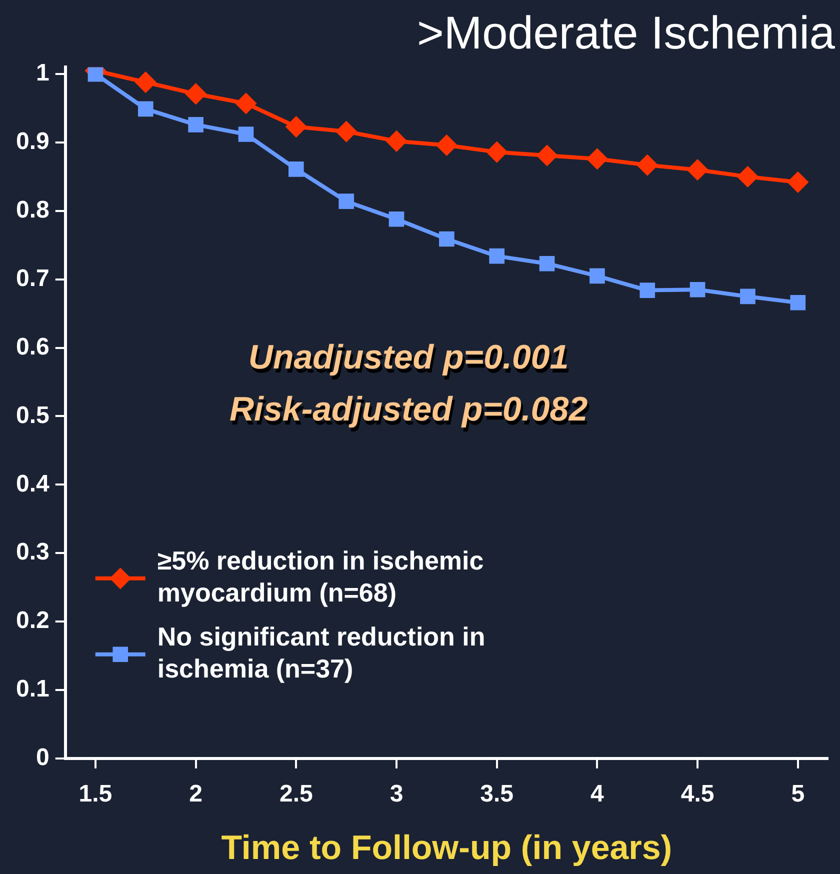 This screenshot has height=874, width=840. Describe the element at coordinates (33, 415) in the screenshot. I see `y-tick-label: 0.5` at that location.